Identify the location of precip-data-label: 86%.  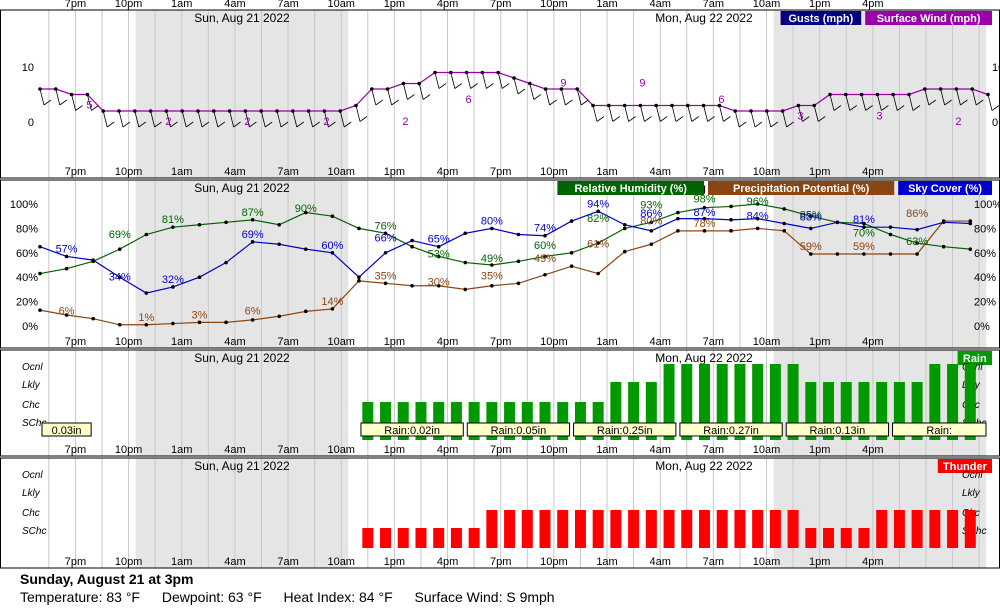
(917, 214).